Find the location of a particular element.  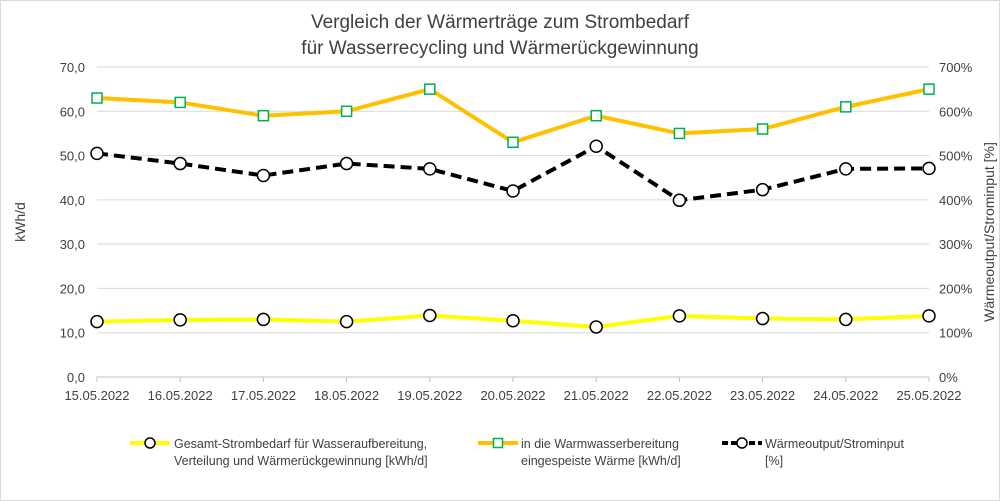

x-tick-label-10: 25.05.2022 is located at coordinates (928, 395).